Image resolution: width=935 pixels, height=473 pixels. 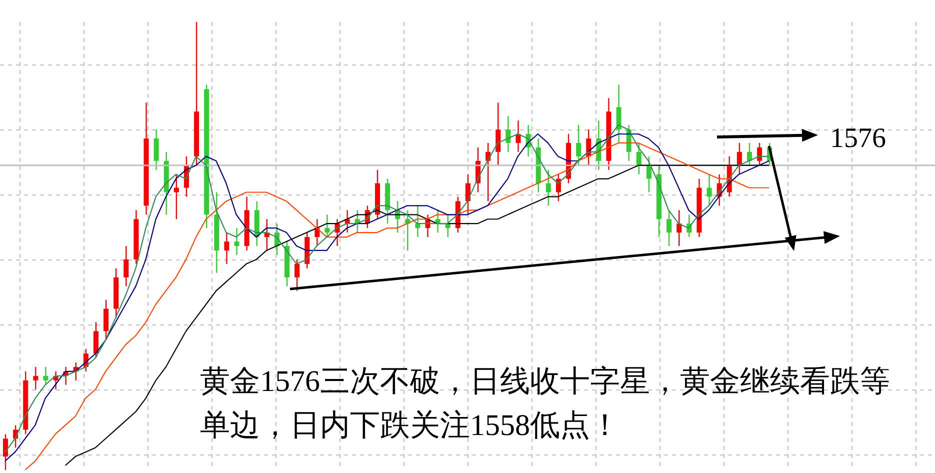 I want to click on text: 1576, so click(x=858, y=139).